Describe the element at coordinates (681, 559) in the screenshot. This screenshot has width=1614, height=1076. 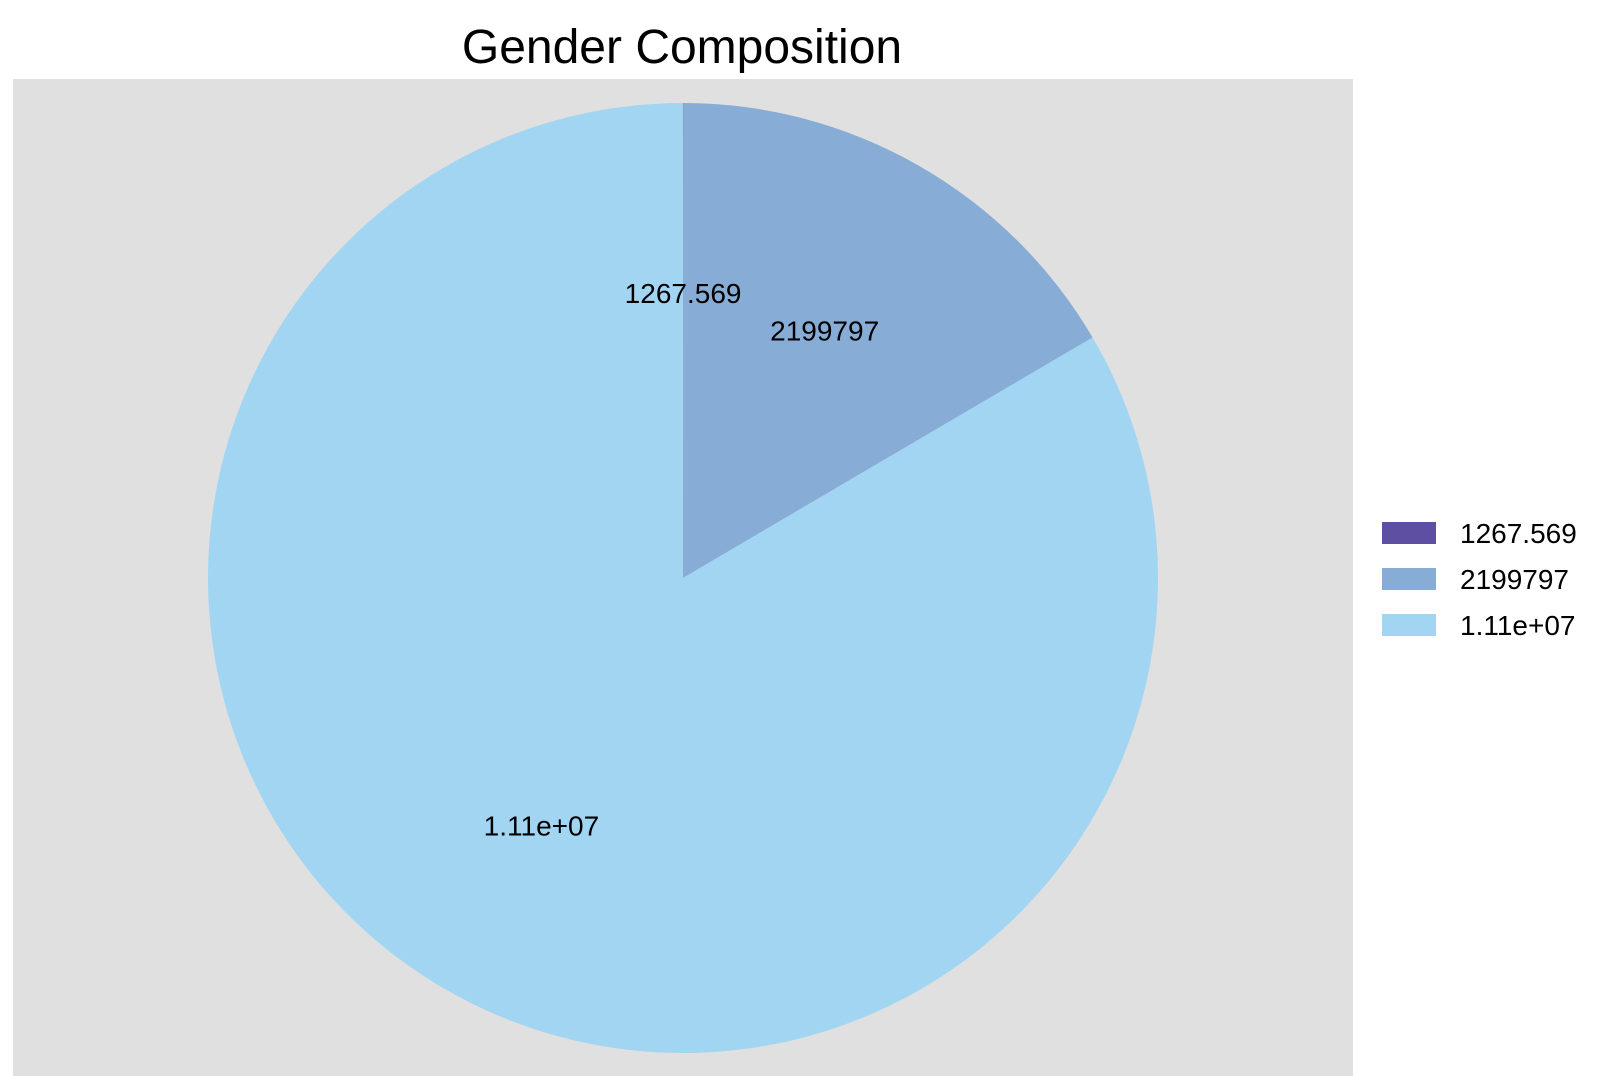
I see `pie-slice-labels: 1267.569 2199797 1.11e+07` at that location.